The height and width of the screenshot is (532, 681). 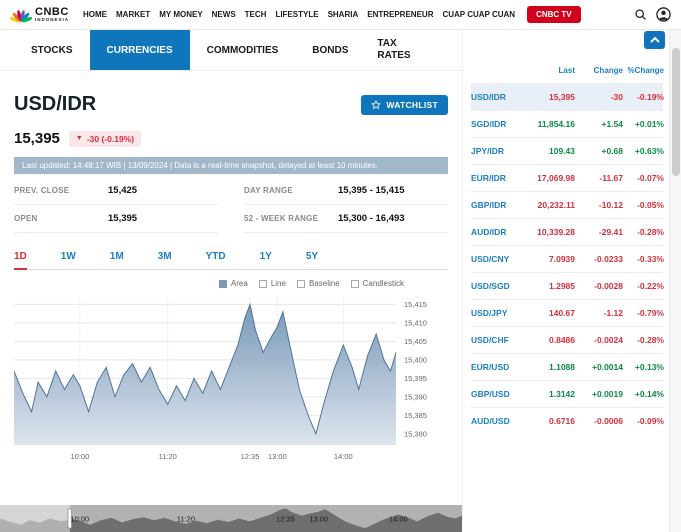 I want to click on chart-type-line: Line, so click(x=272, y=283).